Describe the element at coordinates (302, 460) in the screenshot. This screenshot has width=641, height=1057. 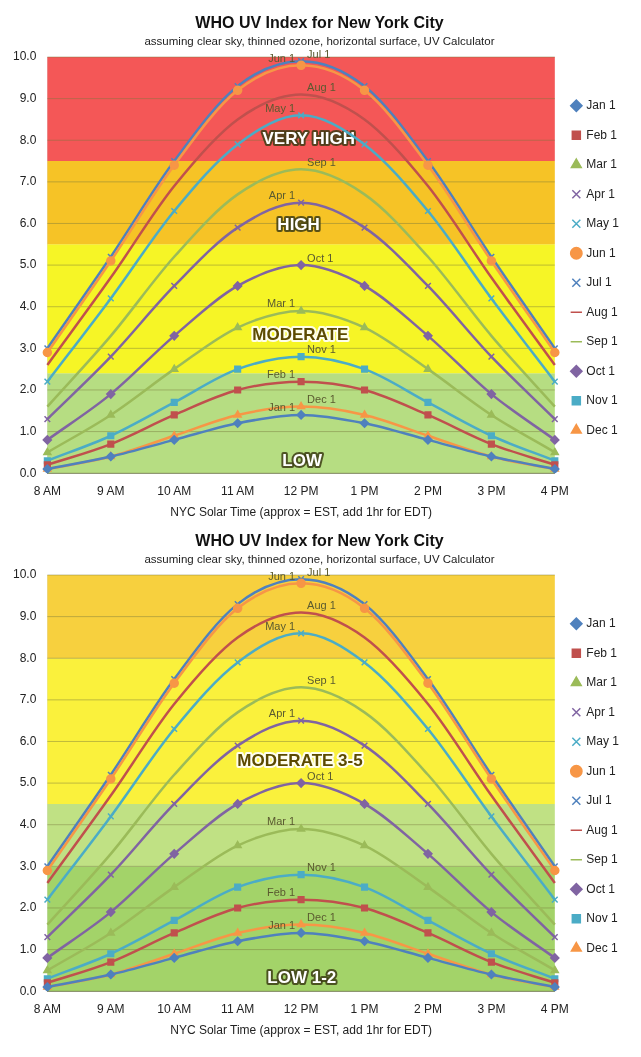
I see `band-label: LOW` at that location.